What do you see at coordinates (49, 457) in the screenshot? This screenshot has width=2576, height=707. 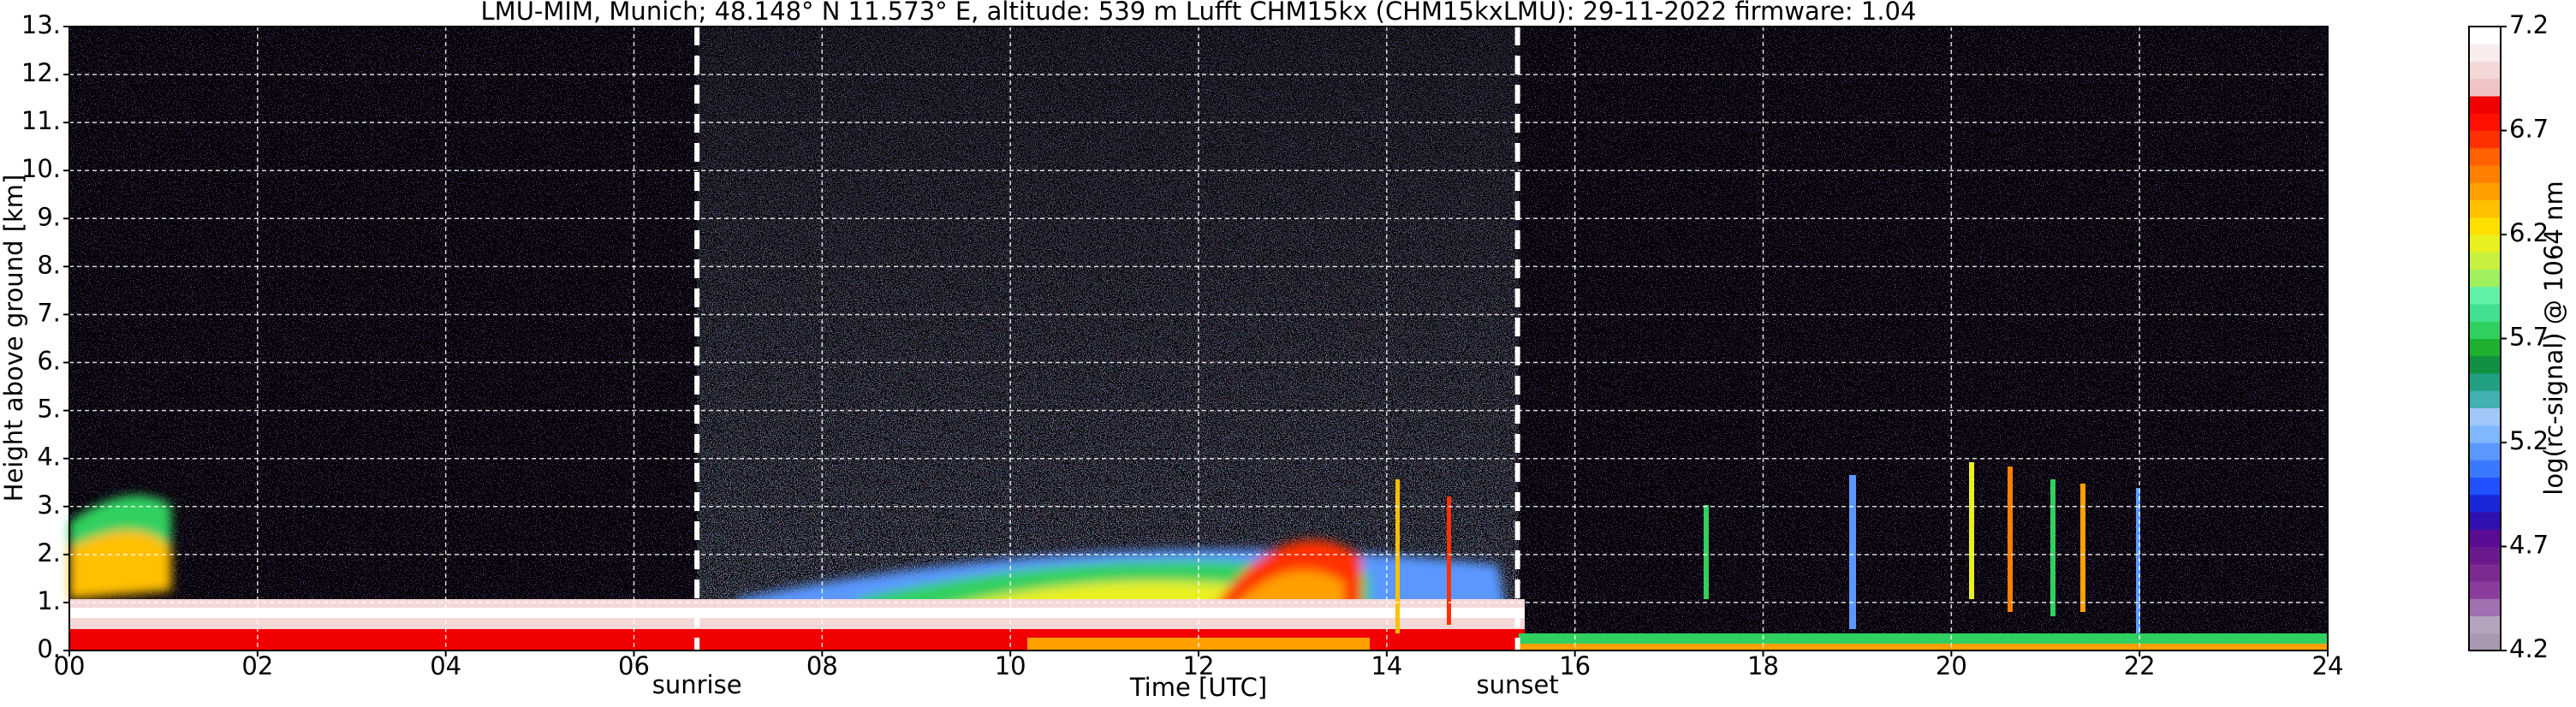 I see `y-tick-label: 4.` at bounding box center [49, 457].